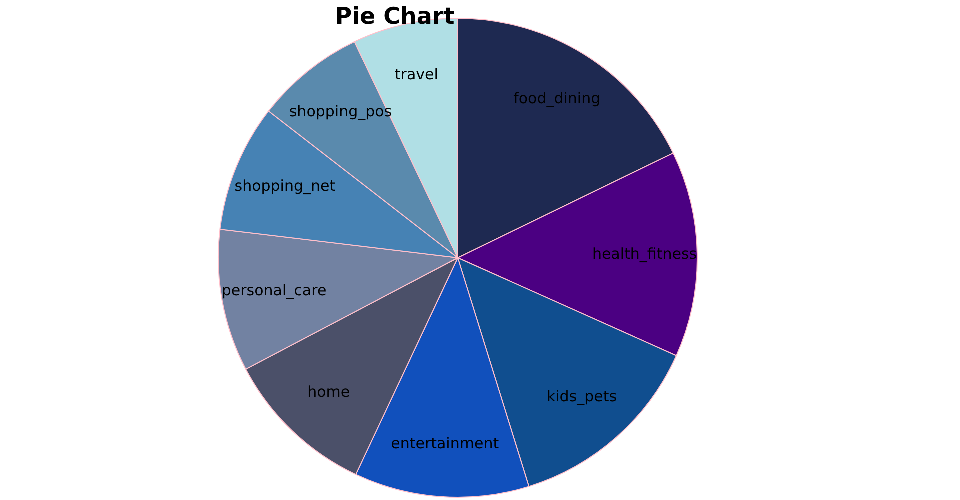 This screenshot has width=960, height=500. I want to click on slice-label: food_dining, so click(557, 99).